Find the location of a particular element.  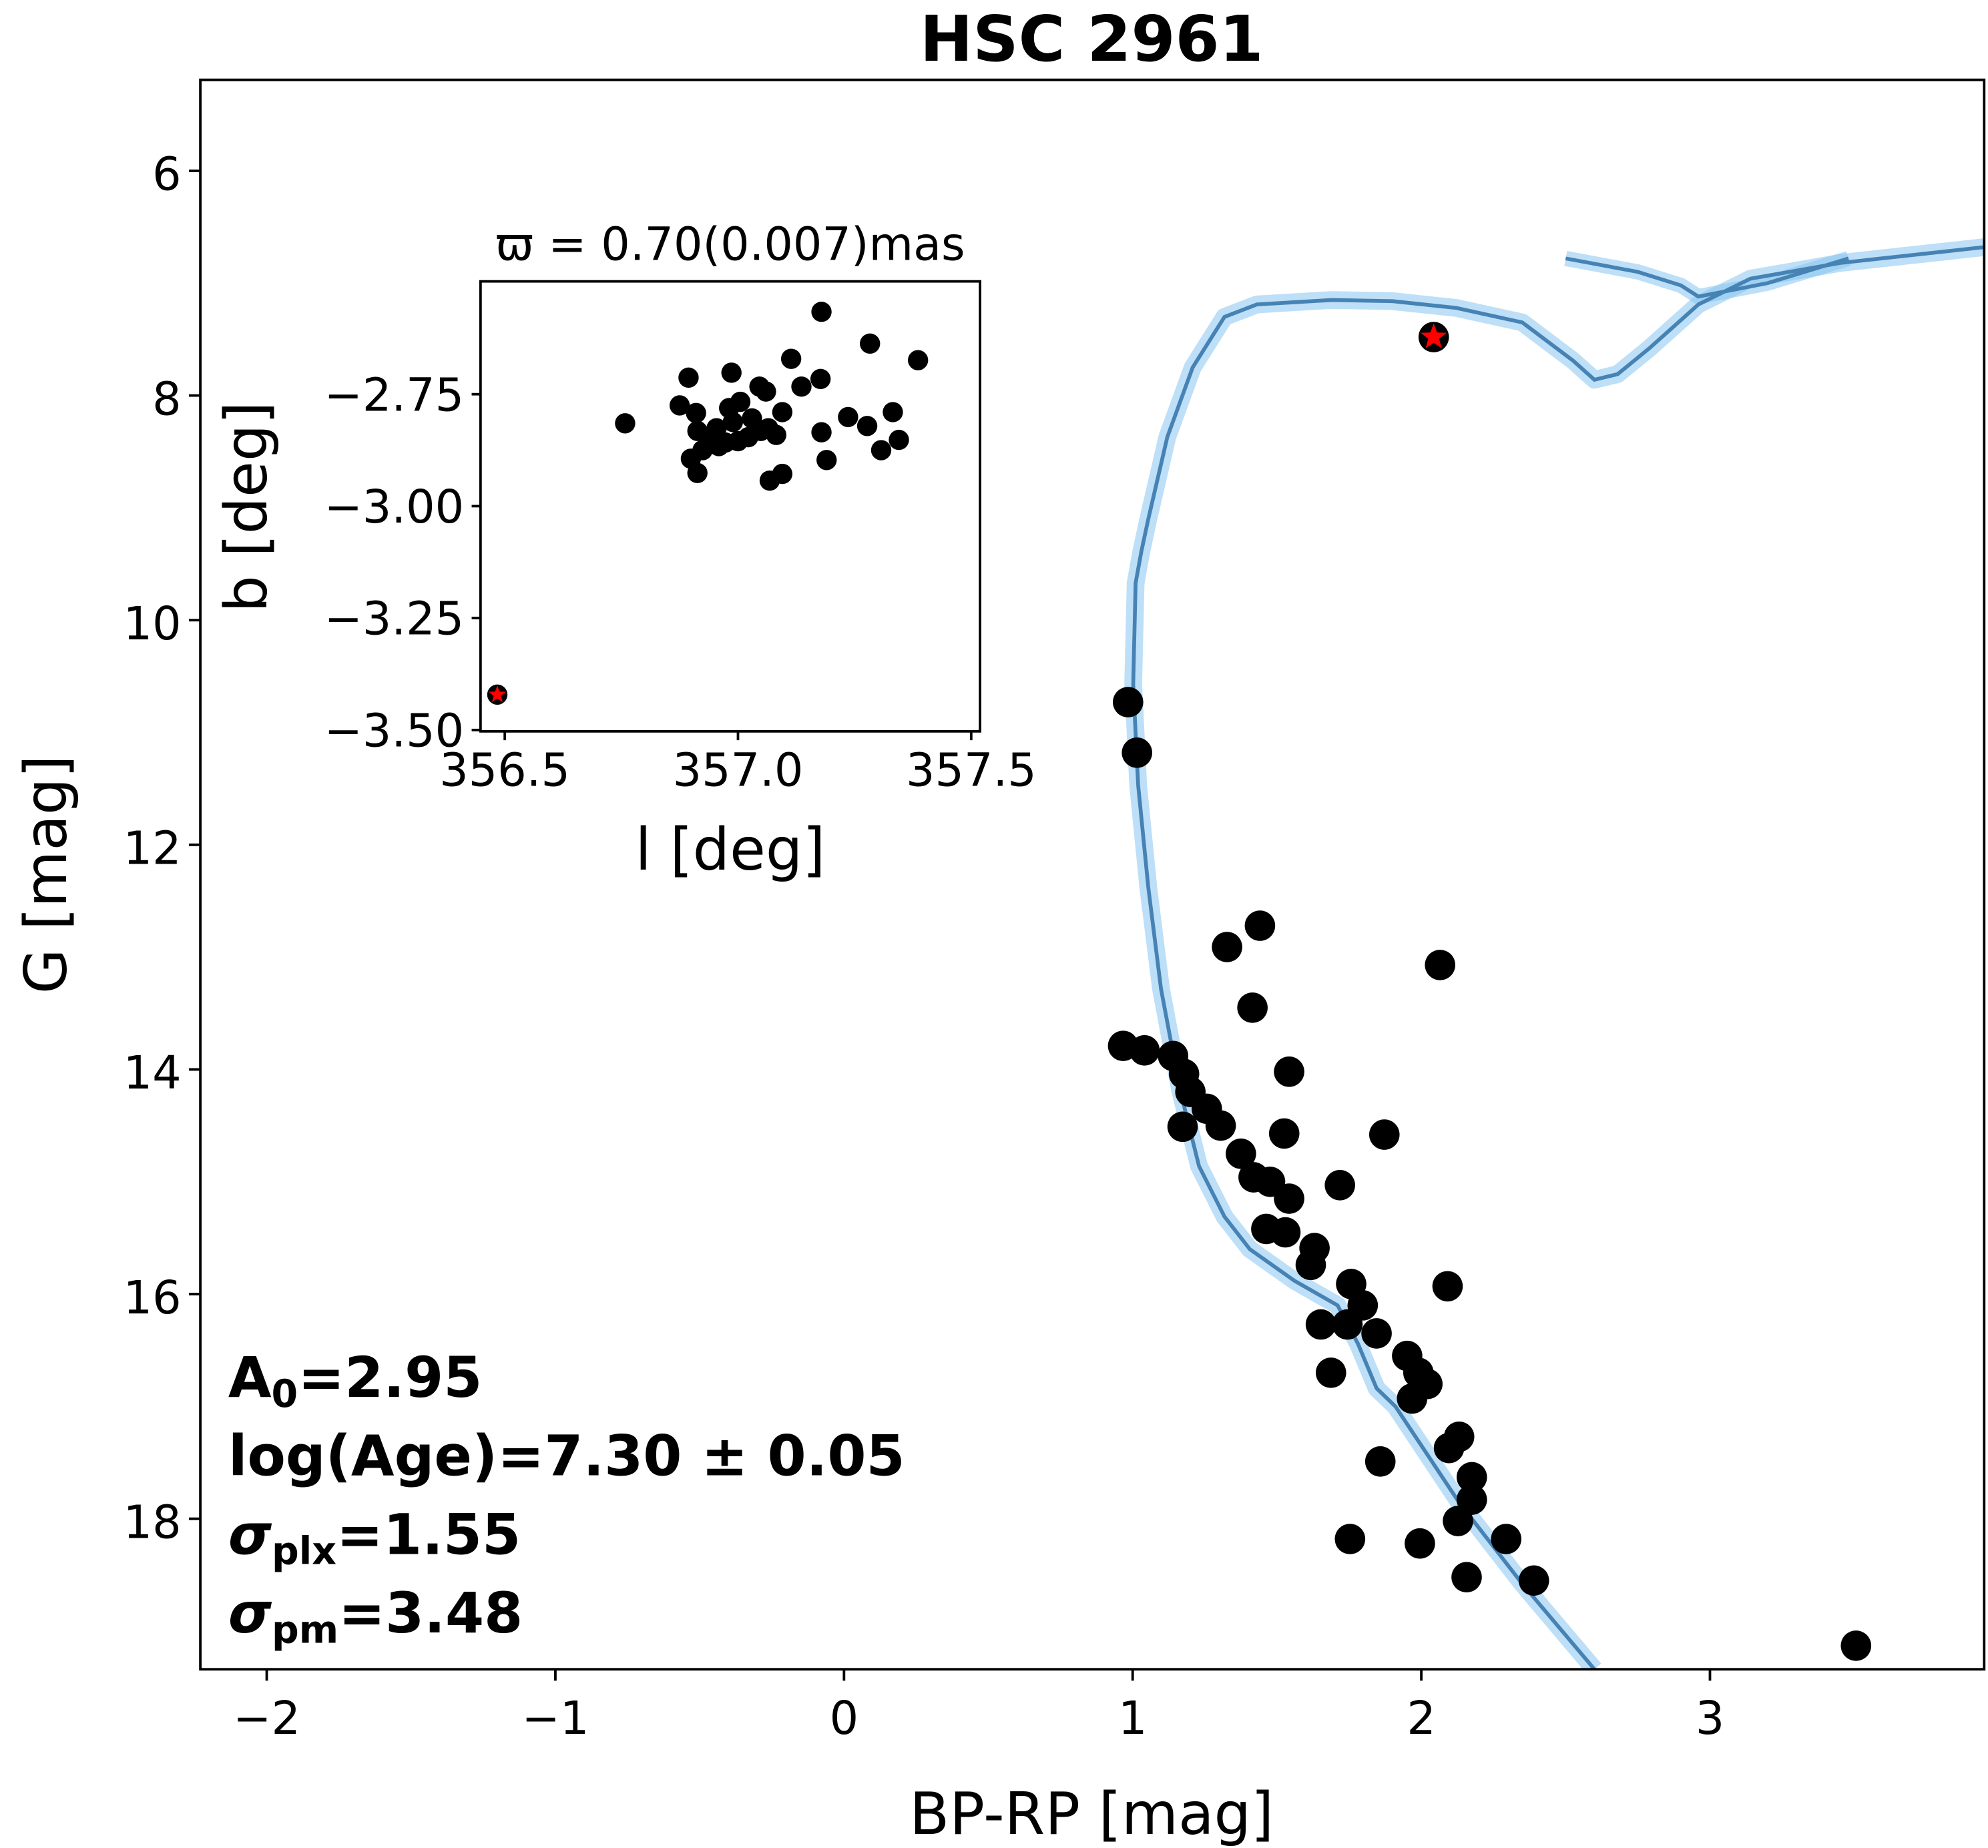

x-tick-label: 356.5 is located at coordinates (505, 771).